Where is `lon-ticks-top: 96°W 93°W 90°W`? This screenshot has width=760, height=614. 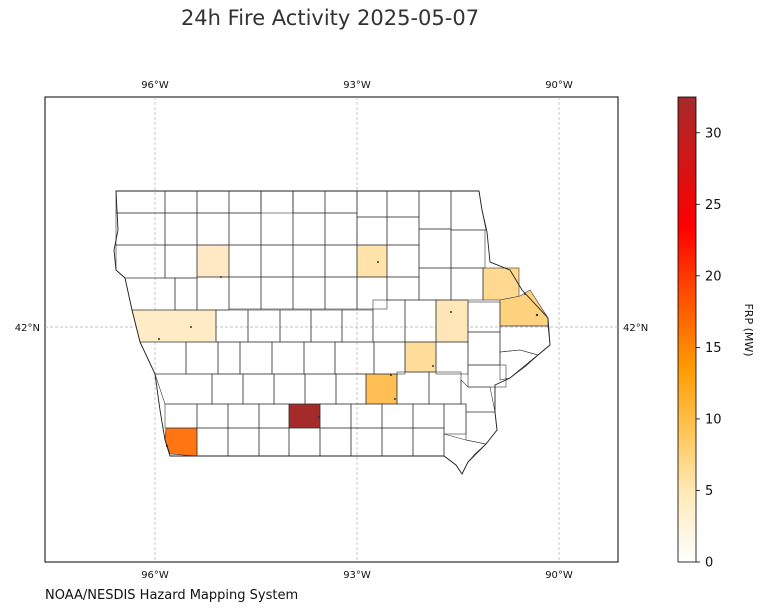 lon-ticks-top: 96°W 93°W 90°W is located at coordinates (357, 85).